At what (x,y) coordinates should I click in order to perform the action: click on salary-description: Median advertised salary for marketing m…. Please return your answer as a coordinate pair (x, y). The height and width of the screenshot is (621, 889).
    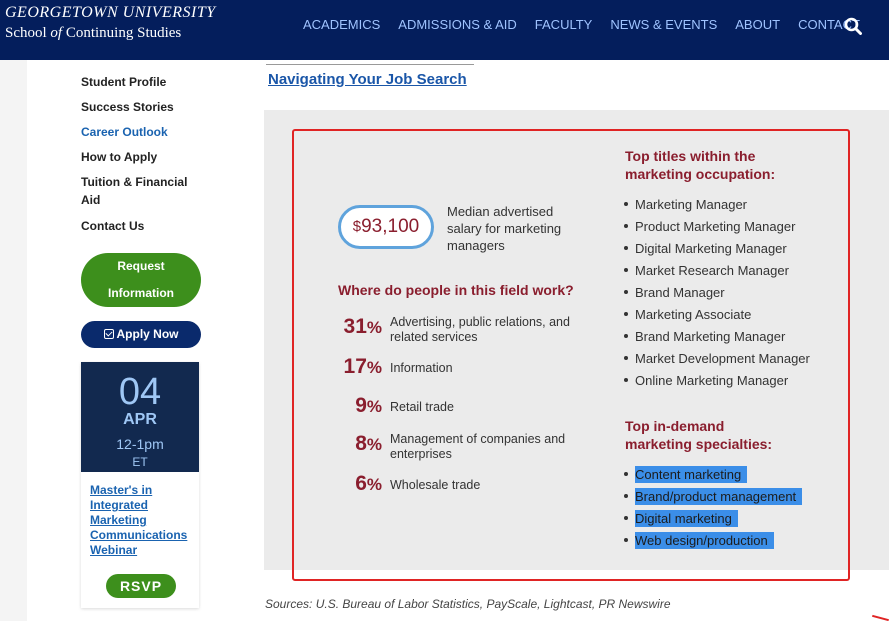
    Looking at the image, I should click on (504, 228).